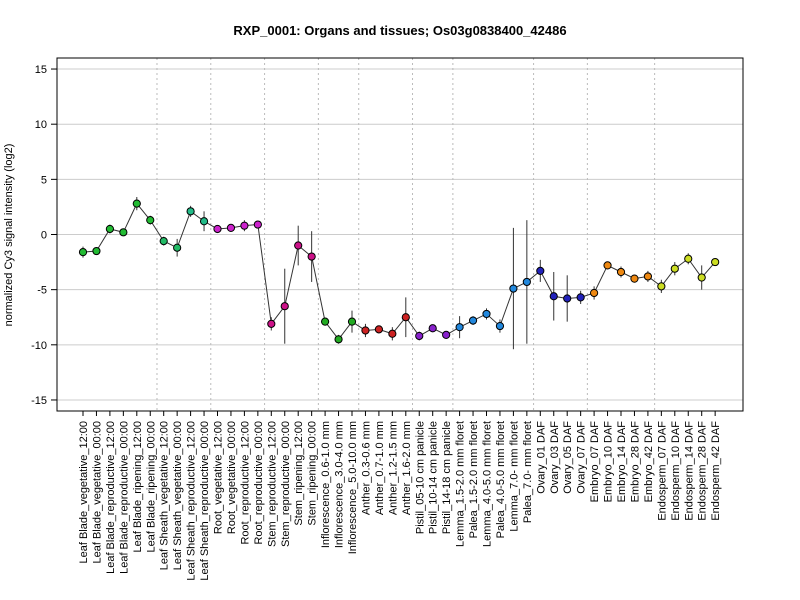 This screenshot has height=600, width=800. What do you see at coordinates (407, 468) in the screenshot?
I see `x-tick-label: Anther_1.6-2.0 mm` at bounding box center [407, 468].